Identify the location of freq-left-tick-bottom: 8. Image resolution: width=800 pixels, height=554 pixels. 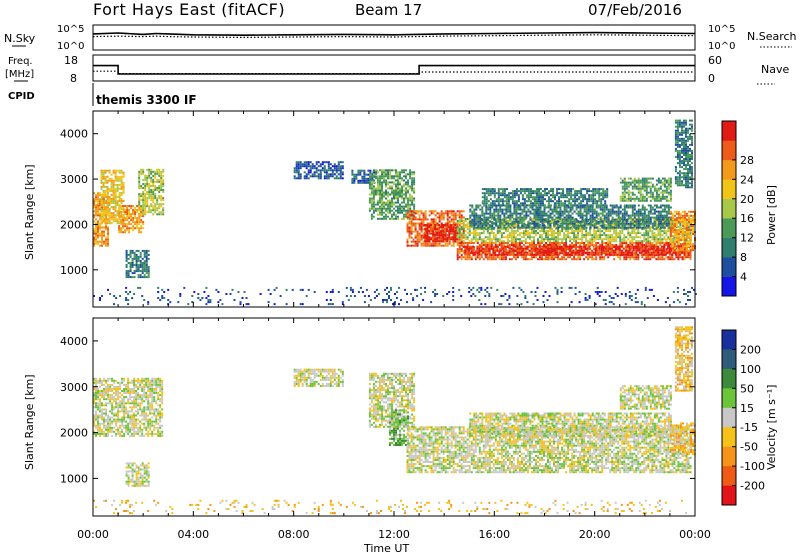
(73, 78).